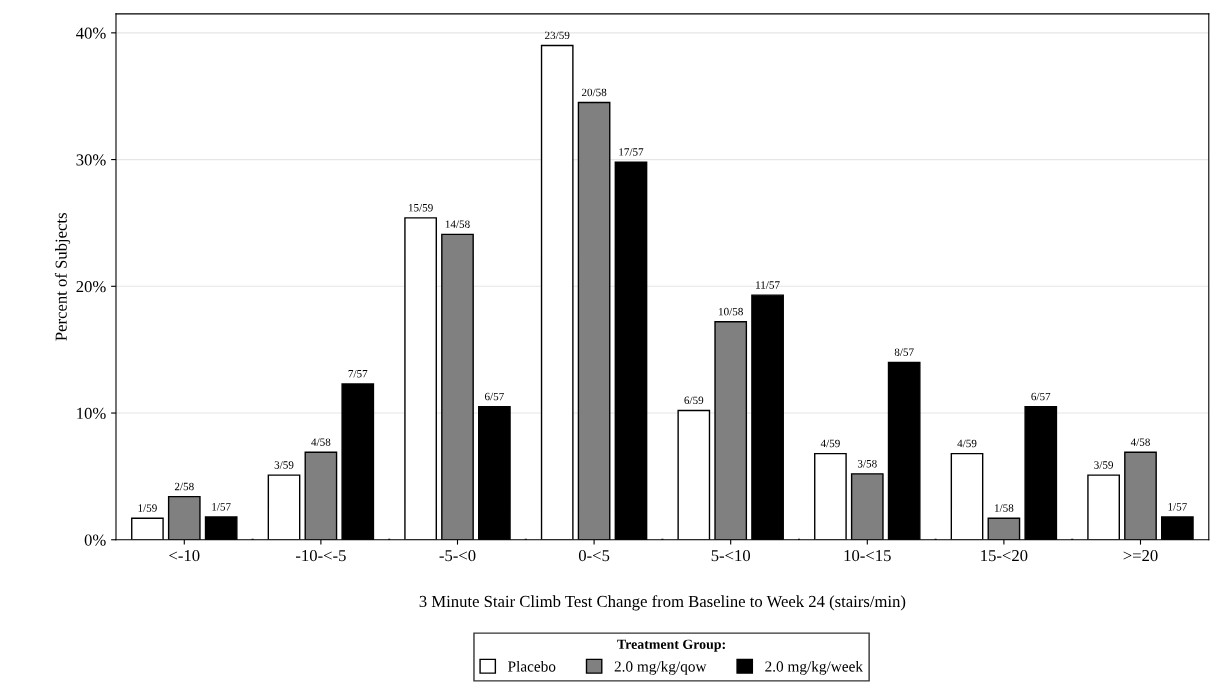  What do you see at coordinates (95, 540) in the screenshot?
I see `y-tick-label: 0%` at bounding box center [95, 540].